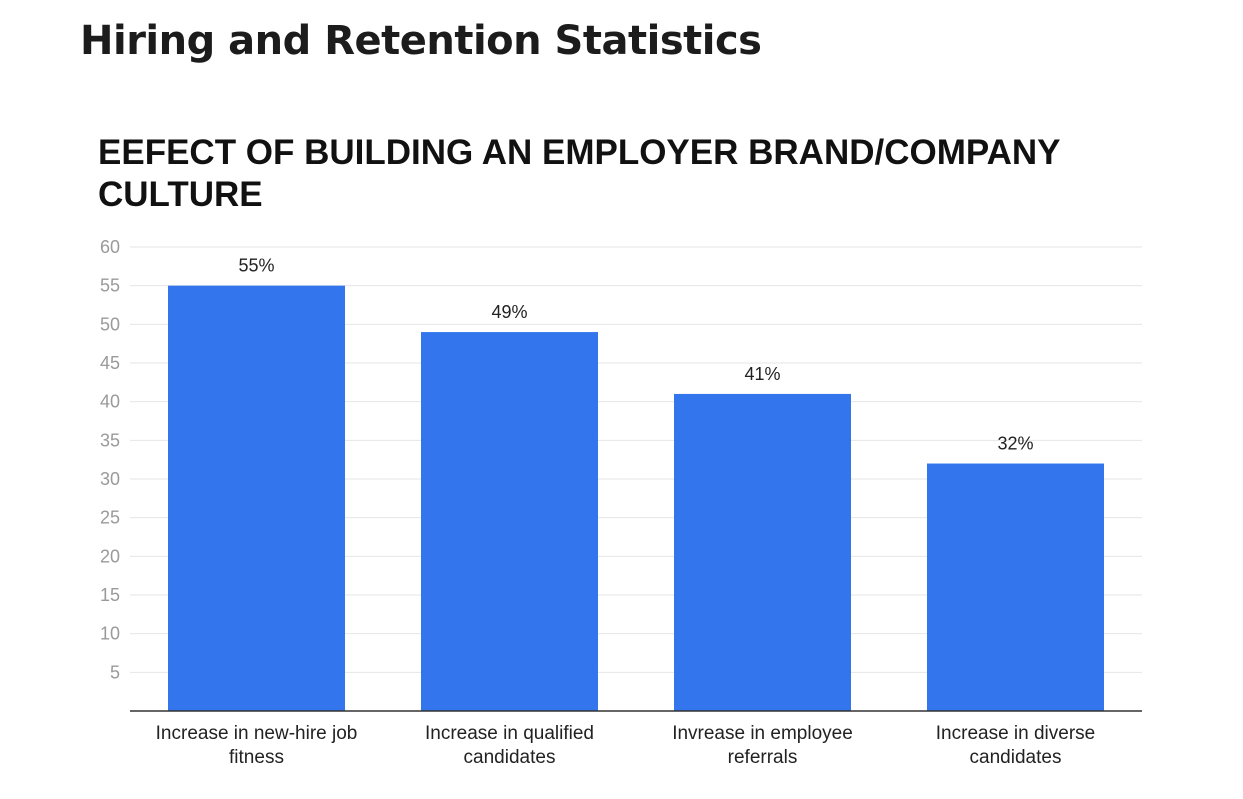  I want to click on data-label: 49%, so click(509, 312).